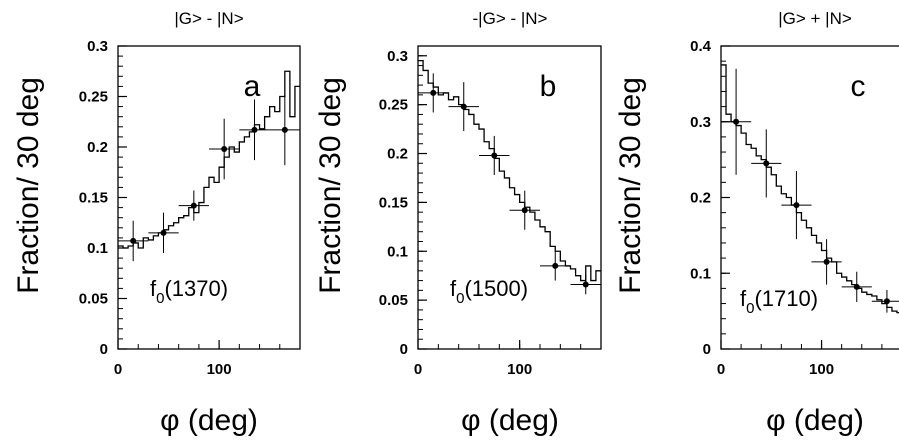  What do you see at coordinates (196, 288) in the screenshot?
I see `annotation-rest: (1370)` at bounding box center [196, 288].